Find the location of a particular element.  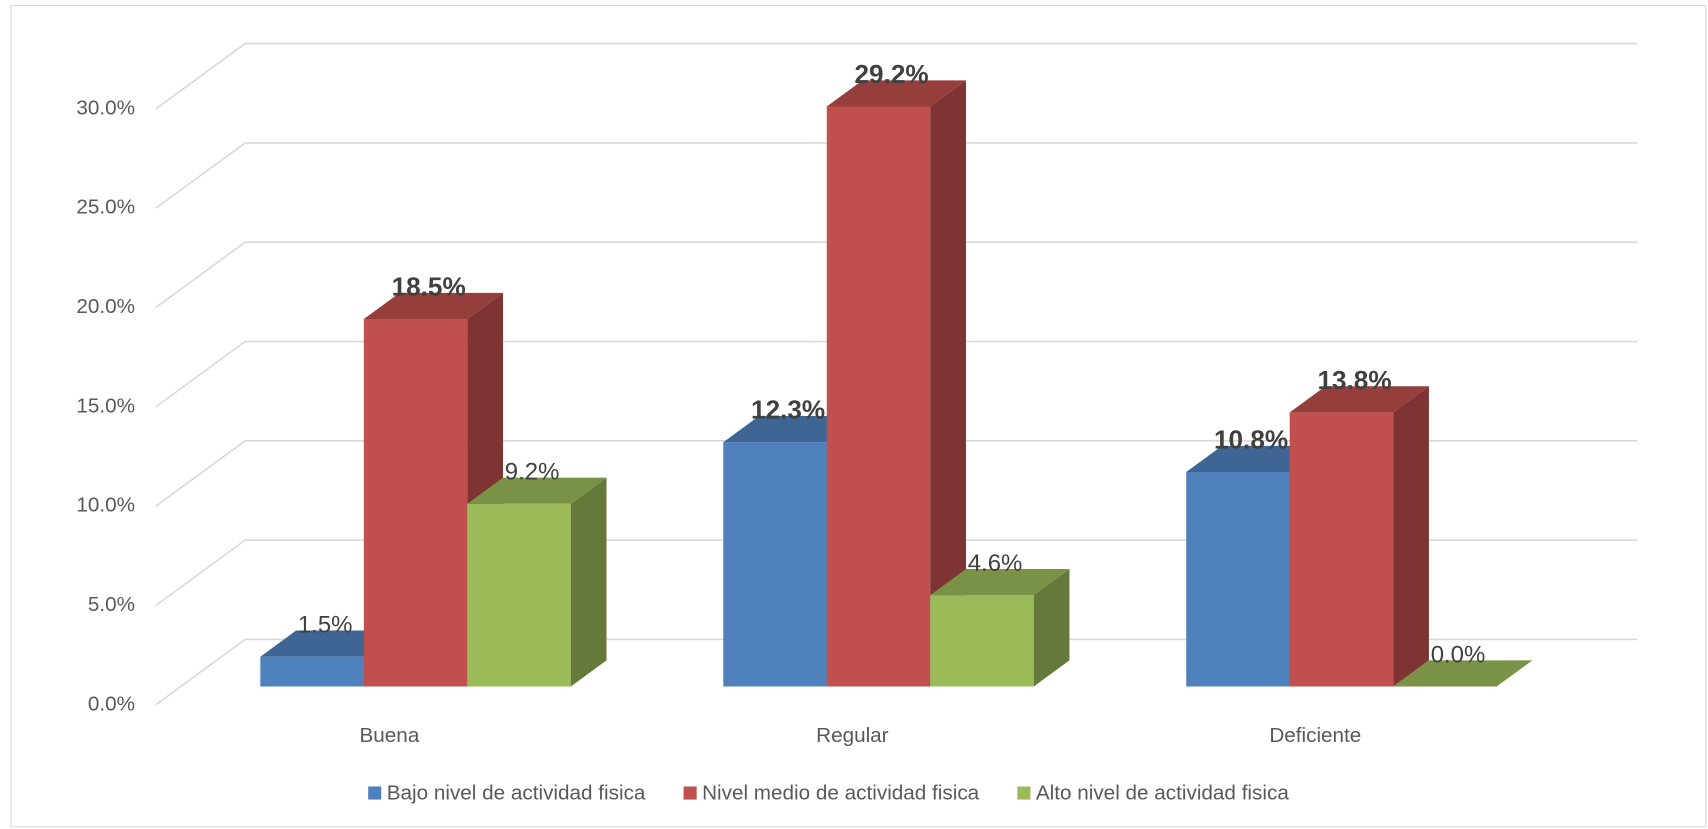

x-tick-label: Deficiente is located at coordinates (1315, 735).